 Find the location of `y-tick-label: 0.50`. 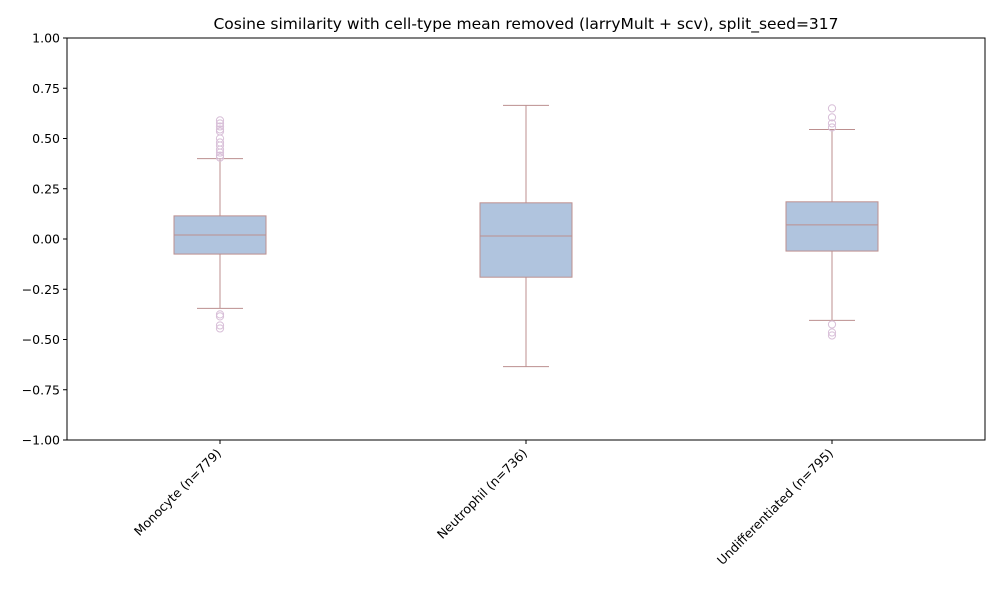

y-tick-label: 0.50 is located at coordinates (46, 138).